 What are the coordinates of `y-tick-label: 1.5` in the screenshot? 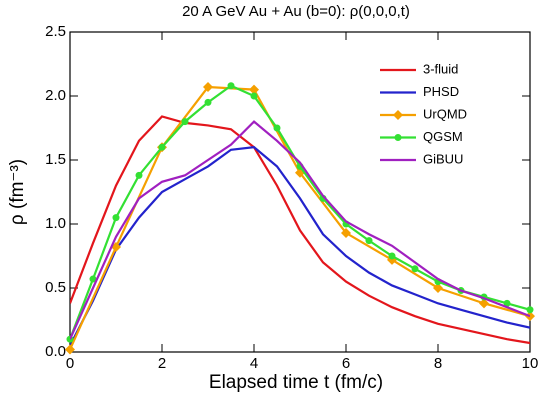 It's located at (55, 159).